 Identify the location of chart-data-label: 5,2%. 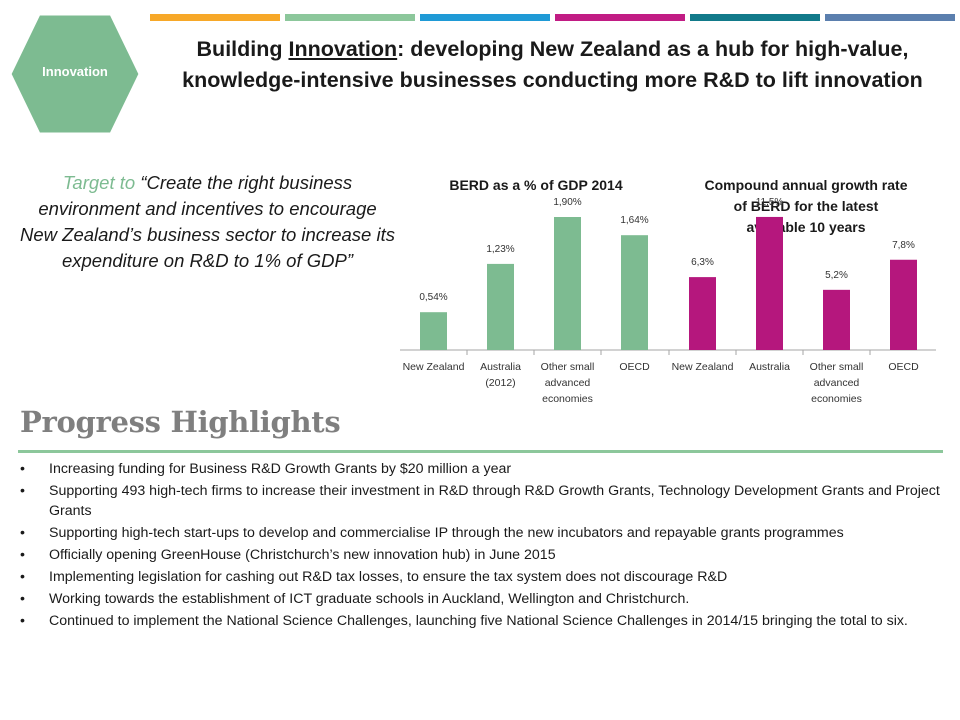
(836, 275).